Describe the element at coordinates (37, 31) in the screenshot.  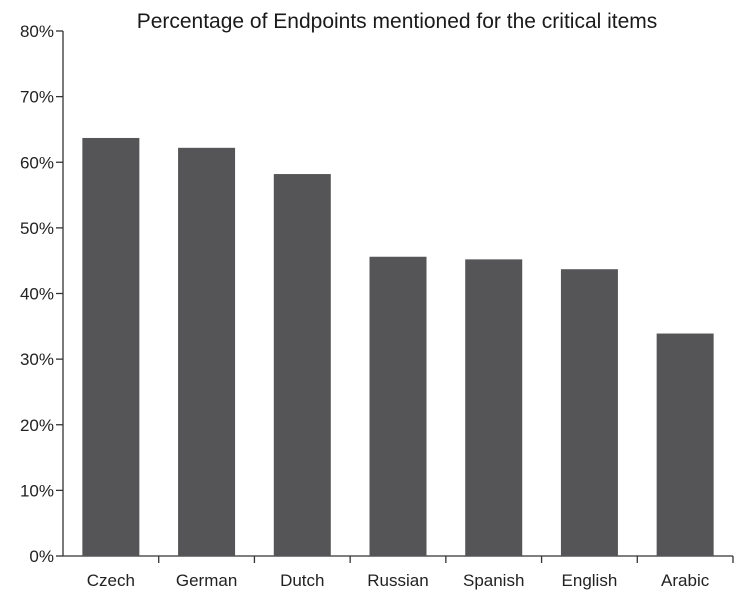
I see `y-tick-label: 80%` at that location.